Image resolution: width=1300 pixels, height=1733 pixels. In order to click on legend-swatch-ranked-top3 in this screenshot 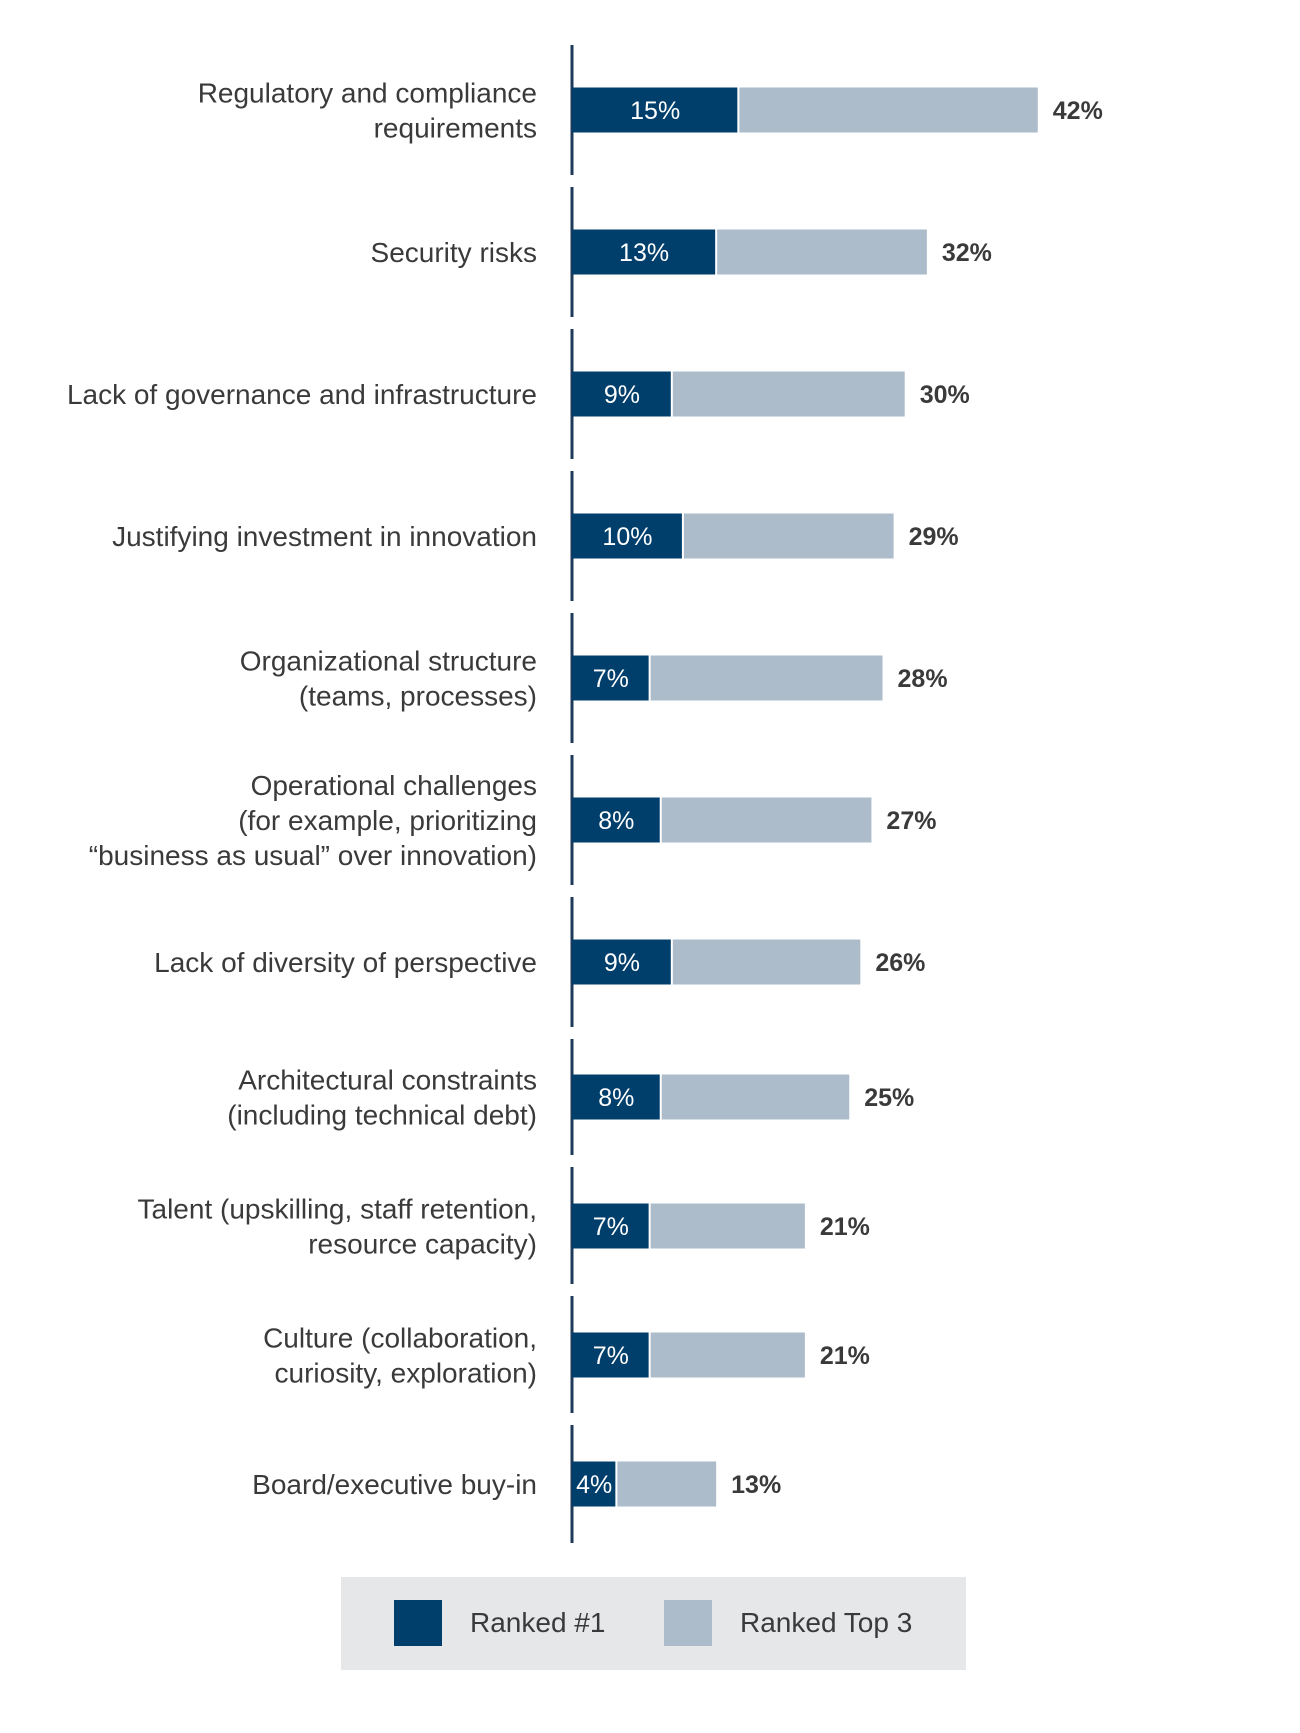, I will do `click(688, 1623)`.